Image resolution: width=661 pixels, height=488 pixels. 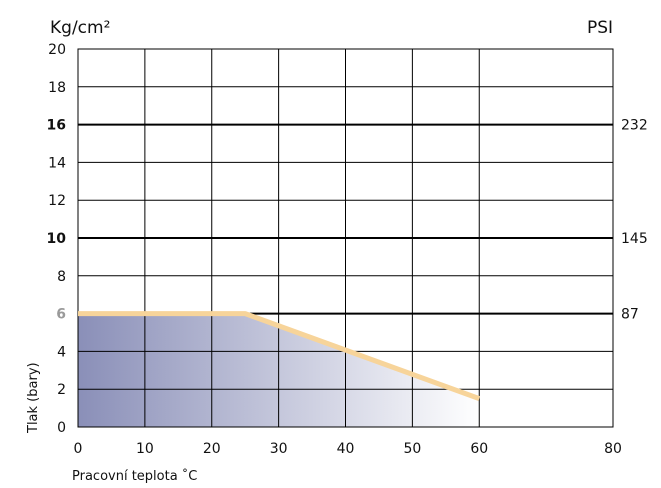 What do you see at coordinates (279, 356) in the screenshot?
I see `max-pressure-line` at bounding box center [279, 356].